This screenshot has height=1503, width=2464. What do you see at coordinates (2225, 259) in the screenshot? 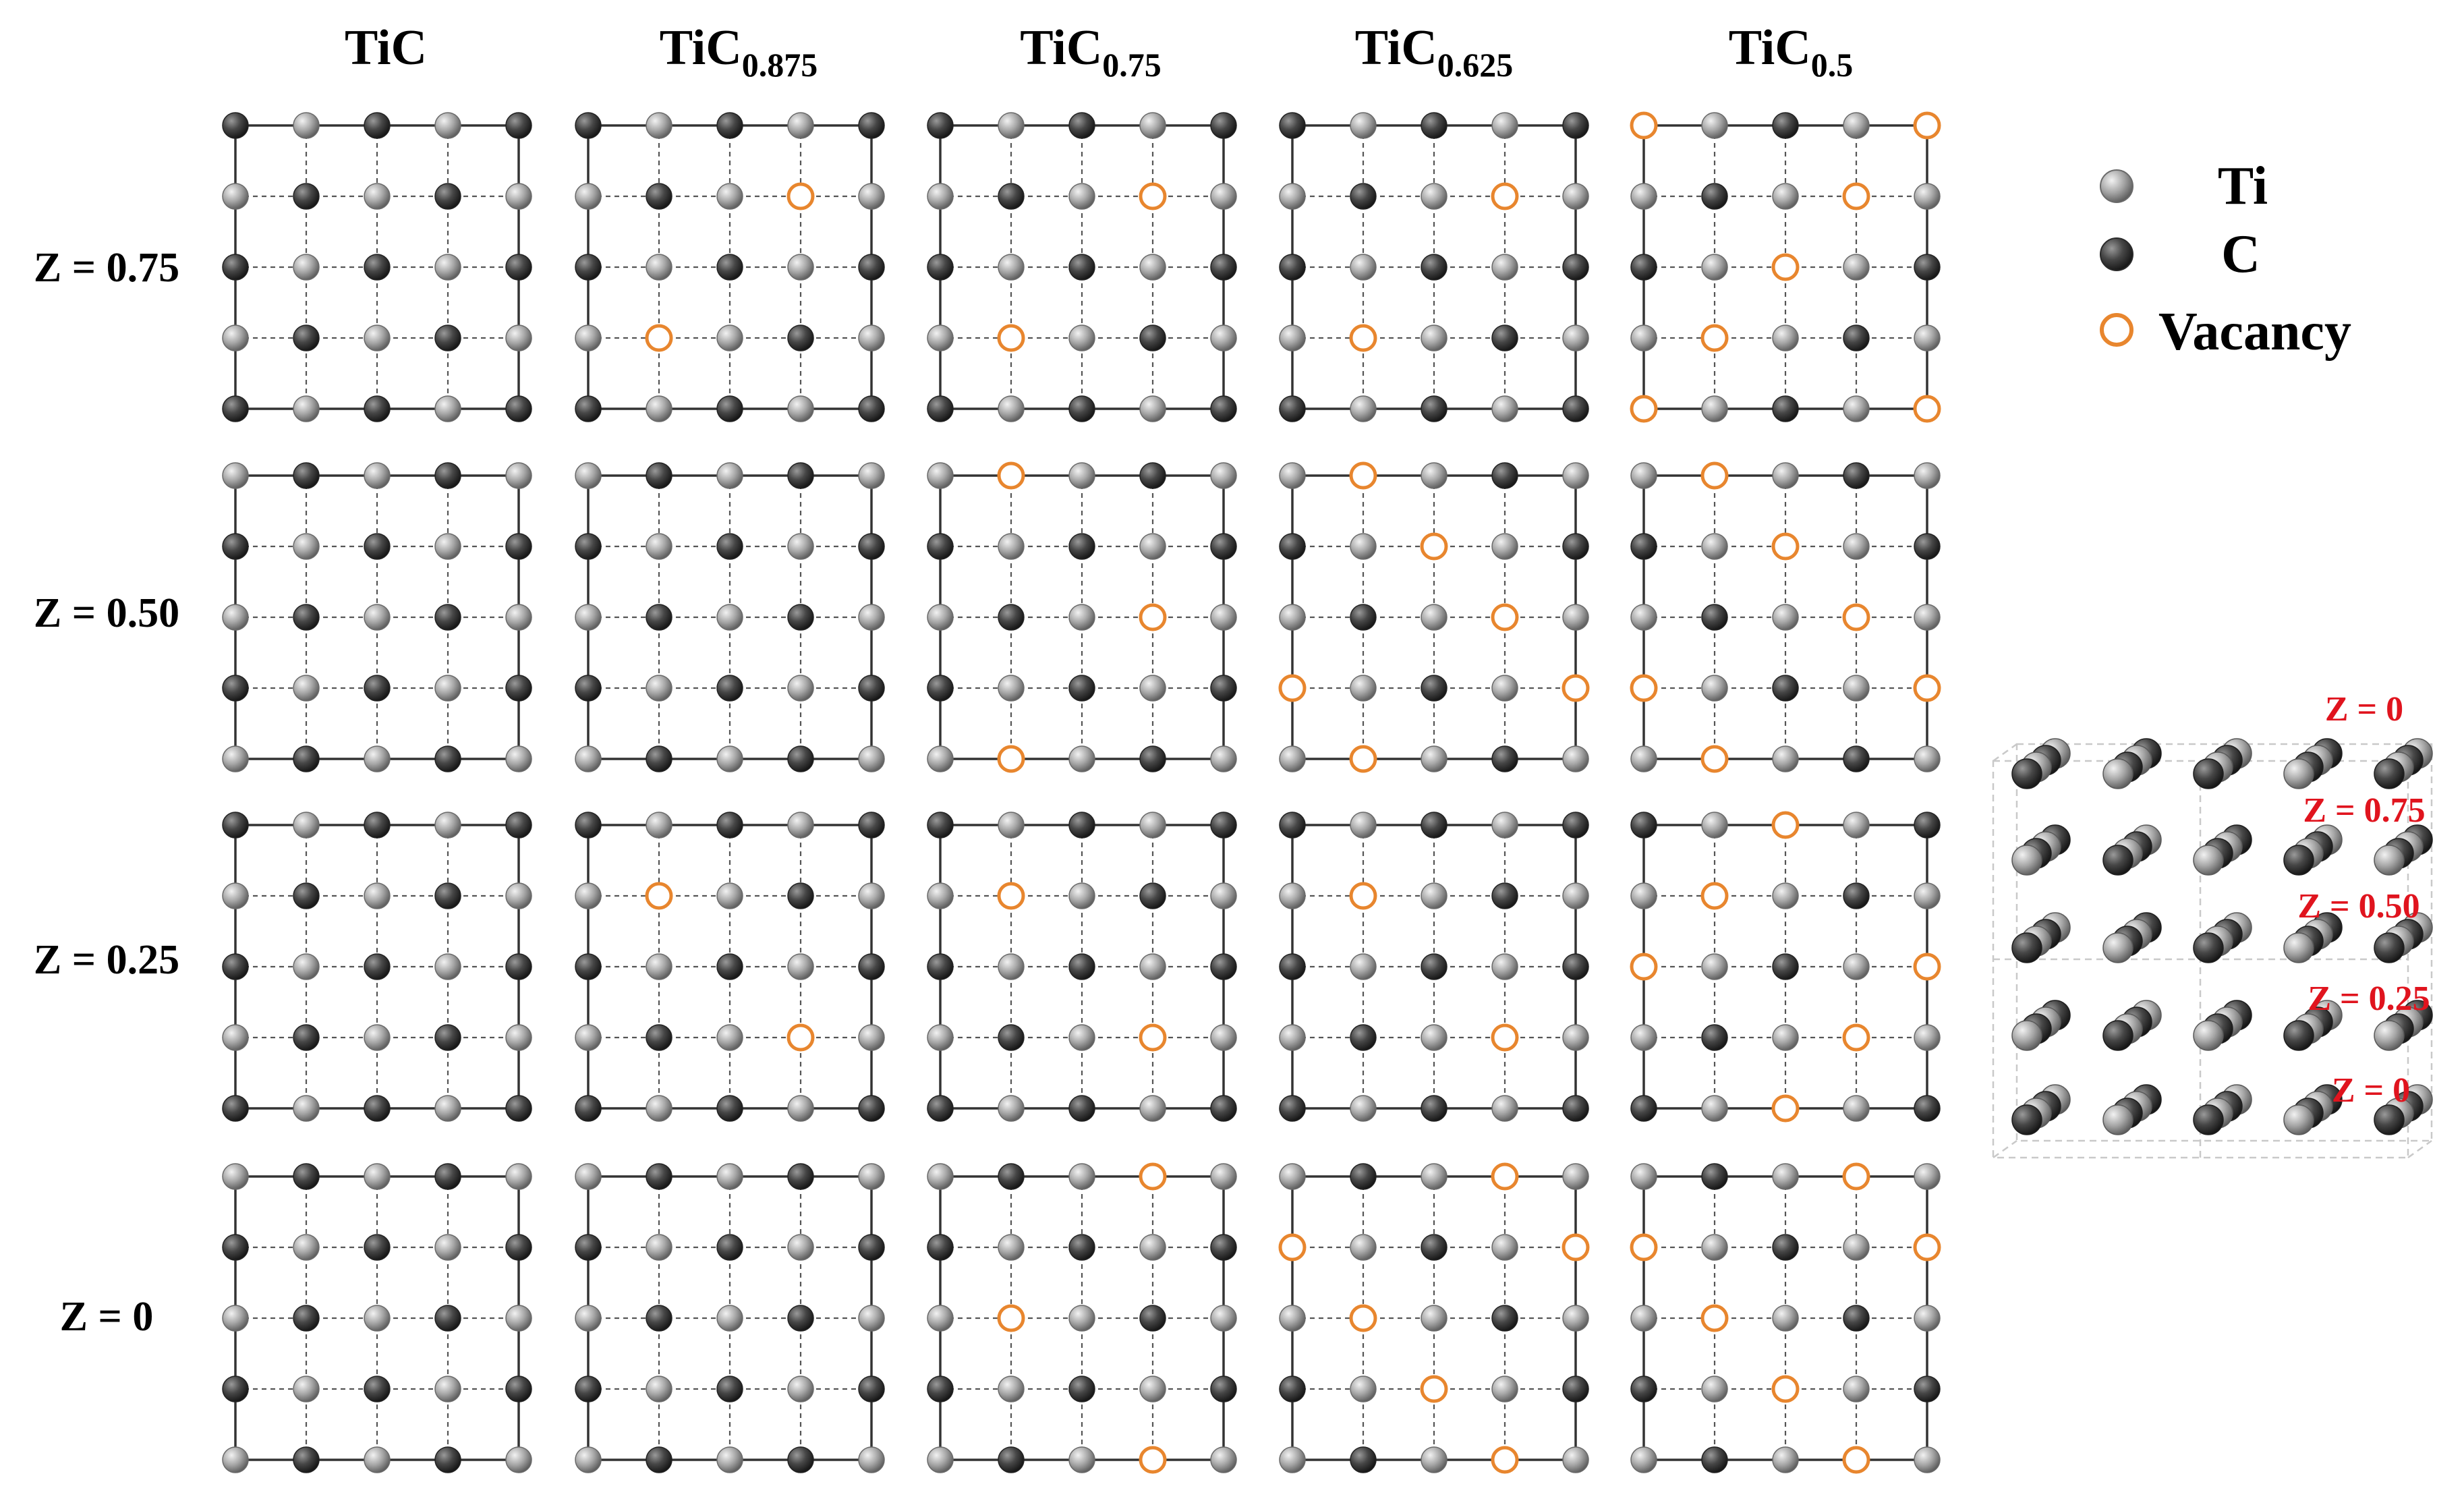
I see `legend: Ti C Vacancy` at bounding box center [2225, 259].